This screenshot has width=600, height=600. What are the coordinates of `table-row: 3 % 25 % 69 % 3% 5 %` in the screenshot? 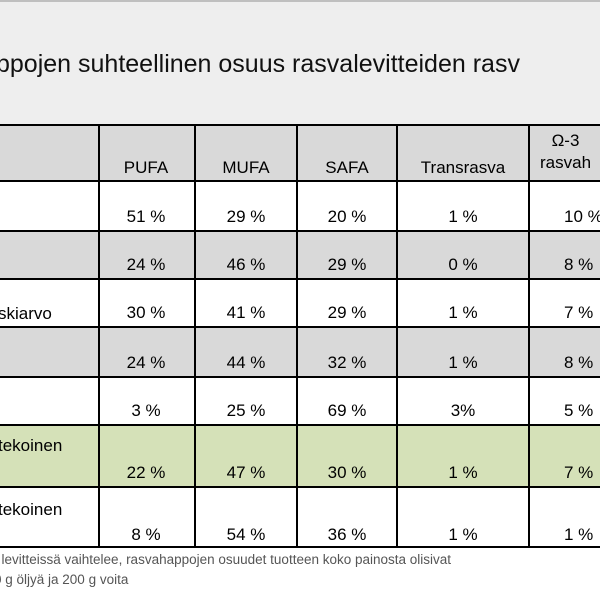 It's located at (300, 400).